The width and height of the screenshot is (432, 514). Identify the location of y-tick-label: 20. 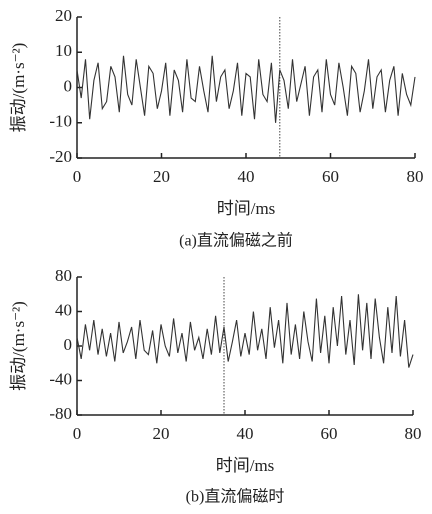
(63, 15).